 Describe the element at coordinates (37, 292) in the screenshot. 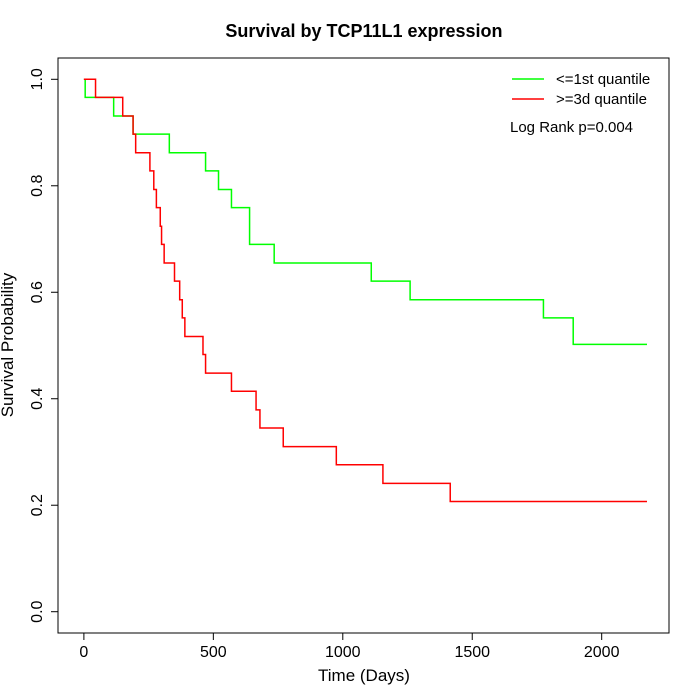

I see `y-tick-label: 0.6` at that location.